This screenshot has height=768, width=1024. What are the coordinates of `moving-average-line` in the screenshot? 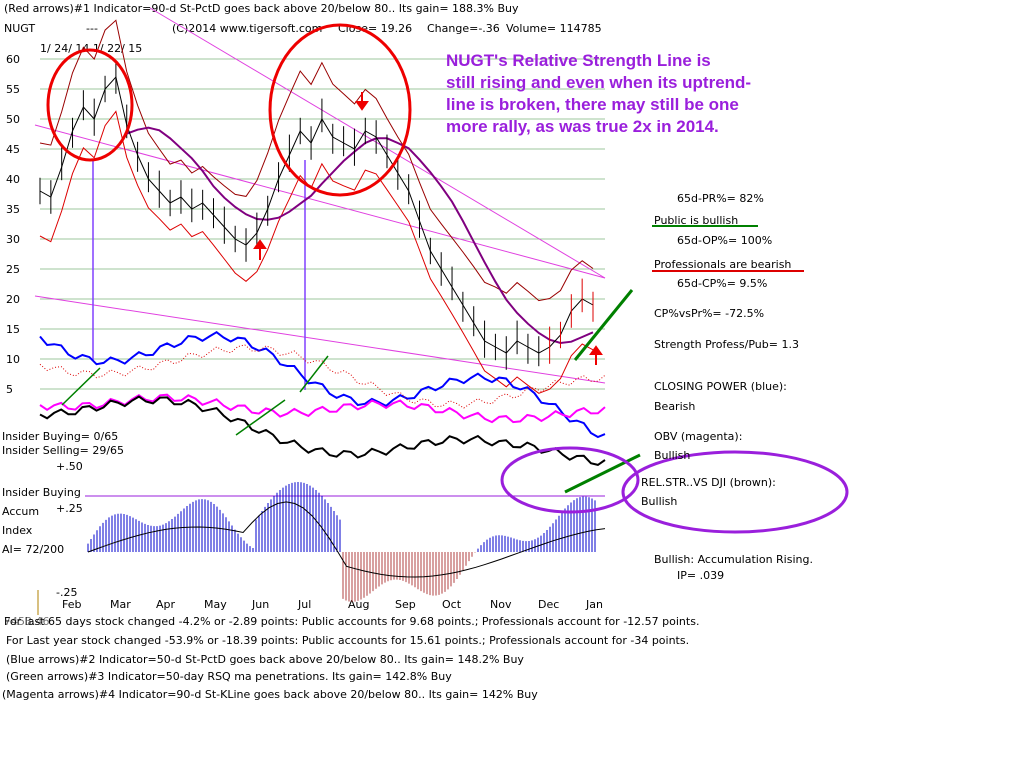 It's located at (360, 235).